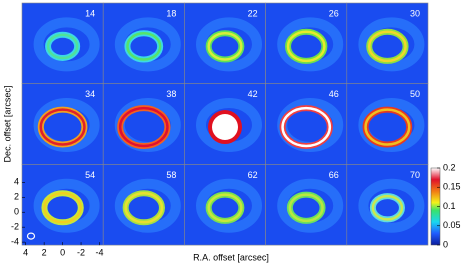 The image size is (463, 267). Describe the element at coordinates (16, 182) in the screenshot. I see `y-tick-label: 4` at that location.